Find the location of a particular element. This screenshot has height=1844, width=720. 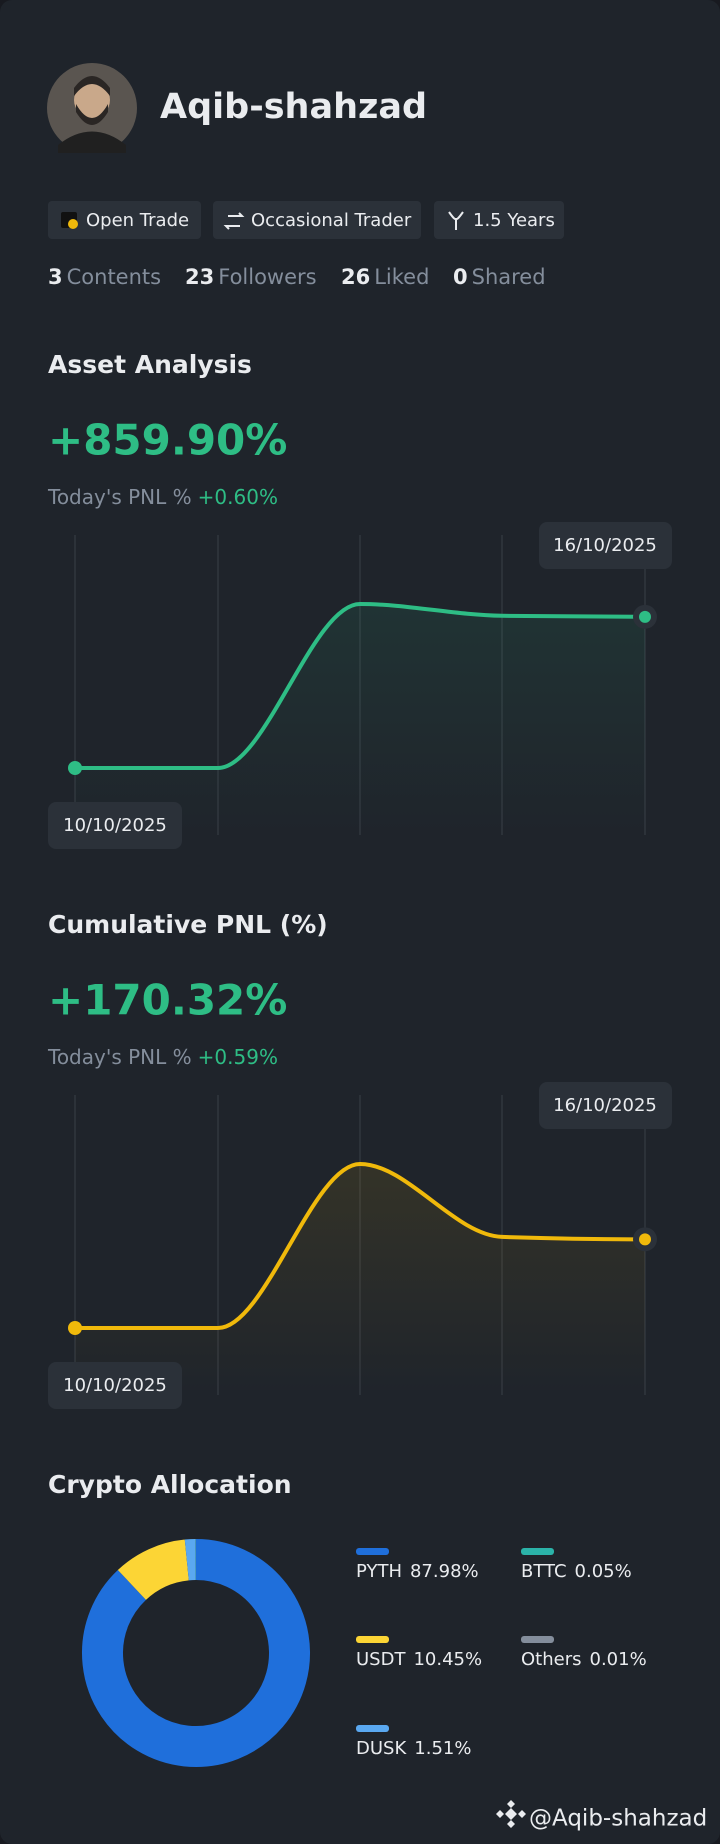

stat-label: Liked is located at coordinates (401, 277).